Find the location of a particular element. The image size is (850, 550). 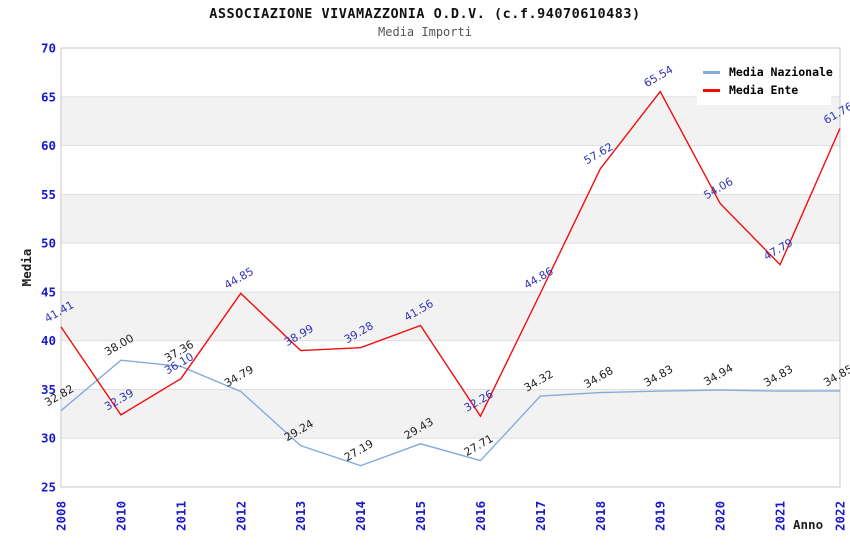

x-tick-label: 2011 is located at coordinates (180, 516).